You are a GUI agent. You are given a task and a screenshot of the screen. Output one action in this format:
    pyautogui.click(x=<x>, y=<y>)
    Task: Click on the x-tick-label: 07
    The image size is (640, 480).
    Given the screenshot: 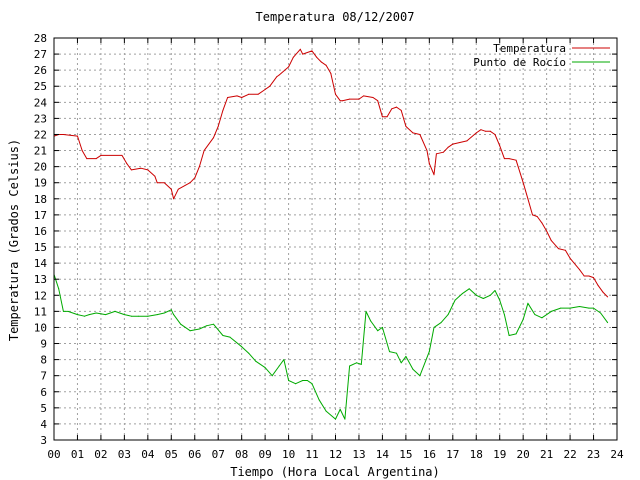 What is the action you would take?
    pyautogui.click(x=218, y=454)
    